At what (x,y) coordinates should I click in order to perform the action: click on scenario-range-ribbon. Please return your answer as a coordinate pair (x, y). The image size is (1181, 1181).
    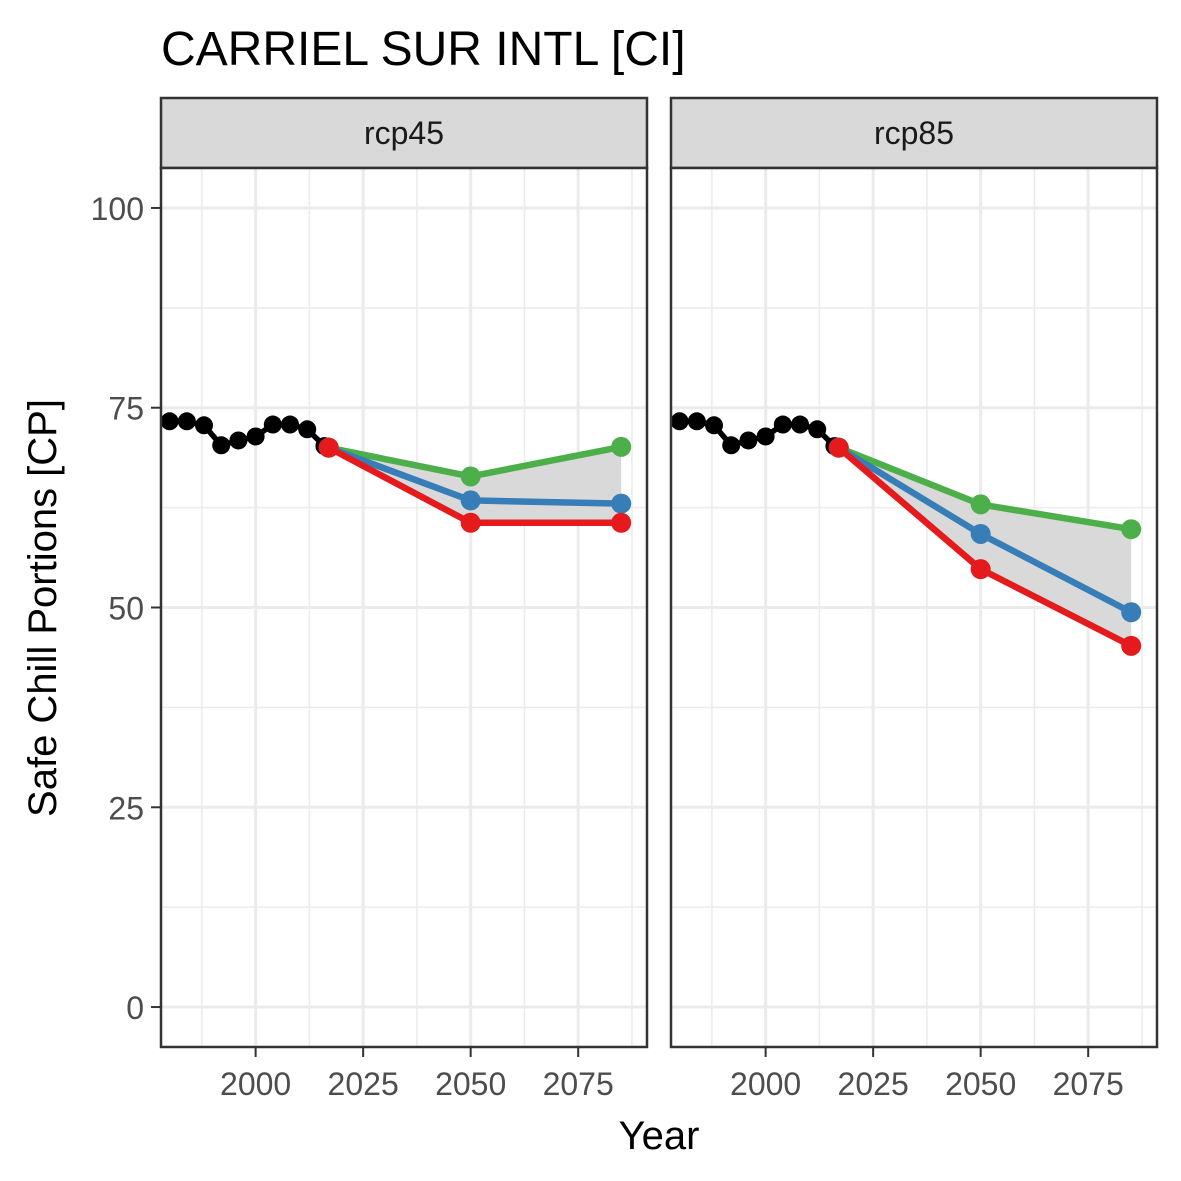
    Looking at the image, I should click on (985, 546).